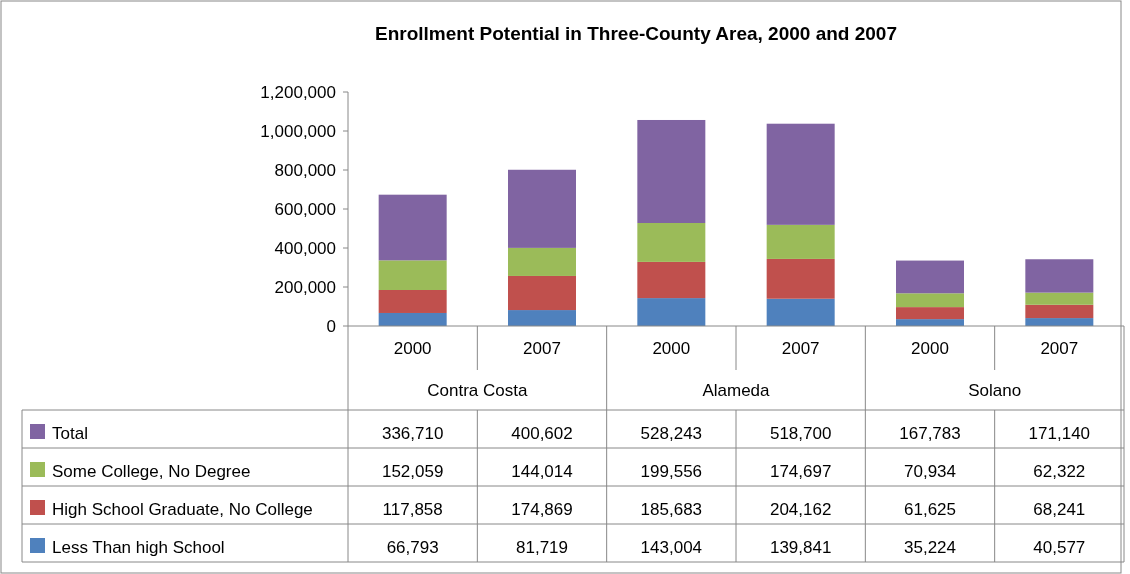  Describe the element at coordinates (800, 433) in the screenshot. I see `data-label: 518,700` at that location.